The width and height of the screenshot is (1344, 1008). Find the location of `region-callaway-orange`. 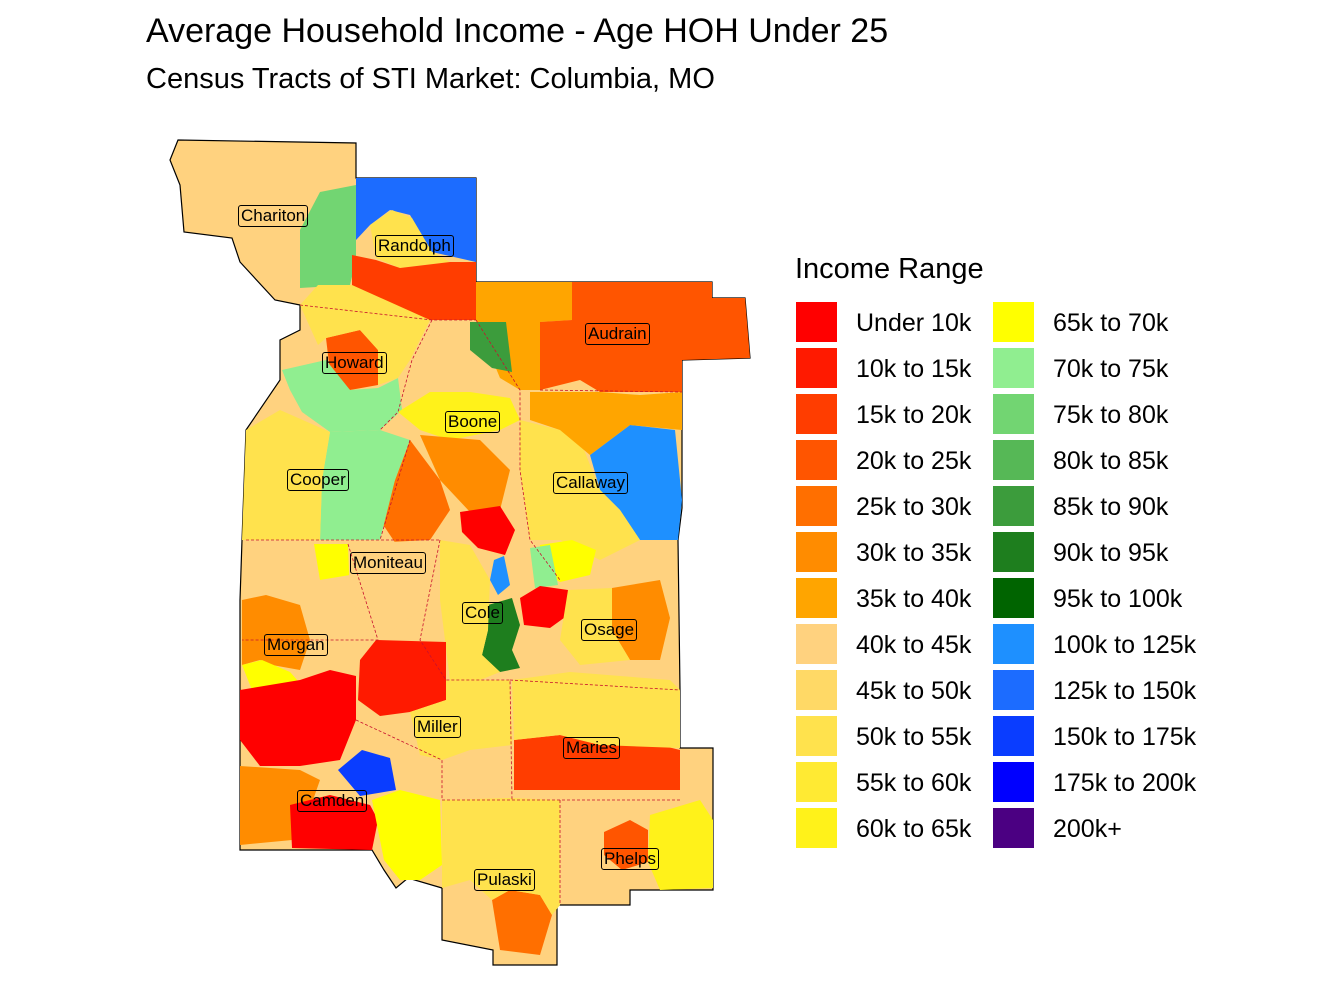

region-callaway-orange is located at coordinates (606, 423).